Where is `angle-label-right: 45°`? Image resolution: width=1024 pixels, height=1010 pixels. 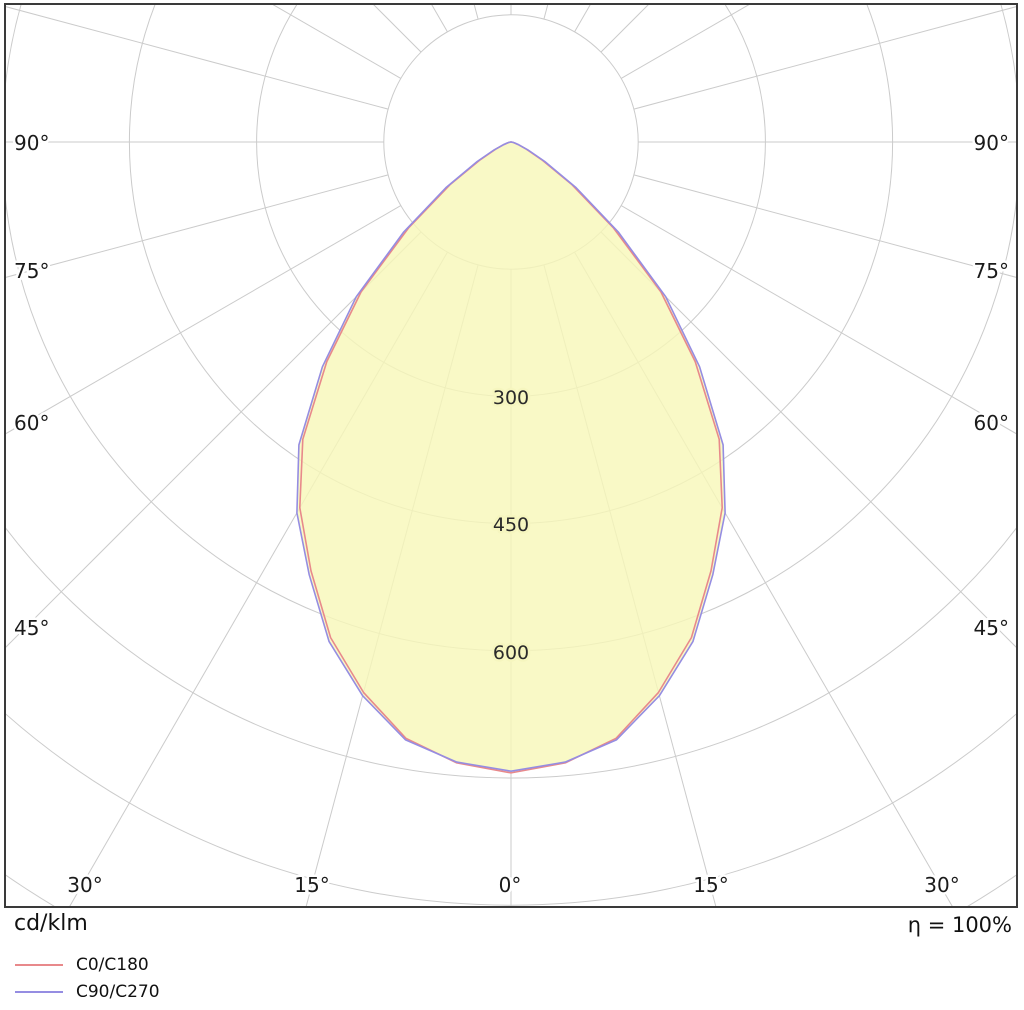
angle-label-right: 45° is located at coordinates (991, 628).